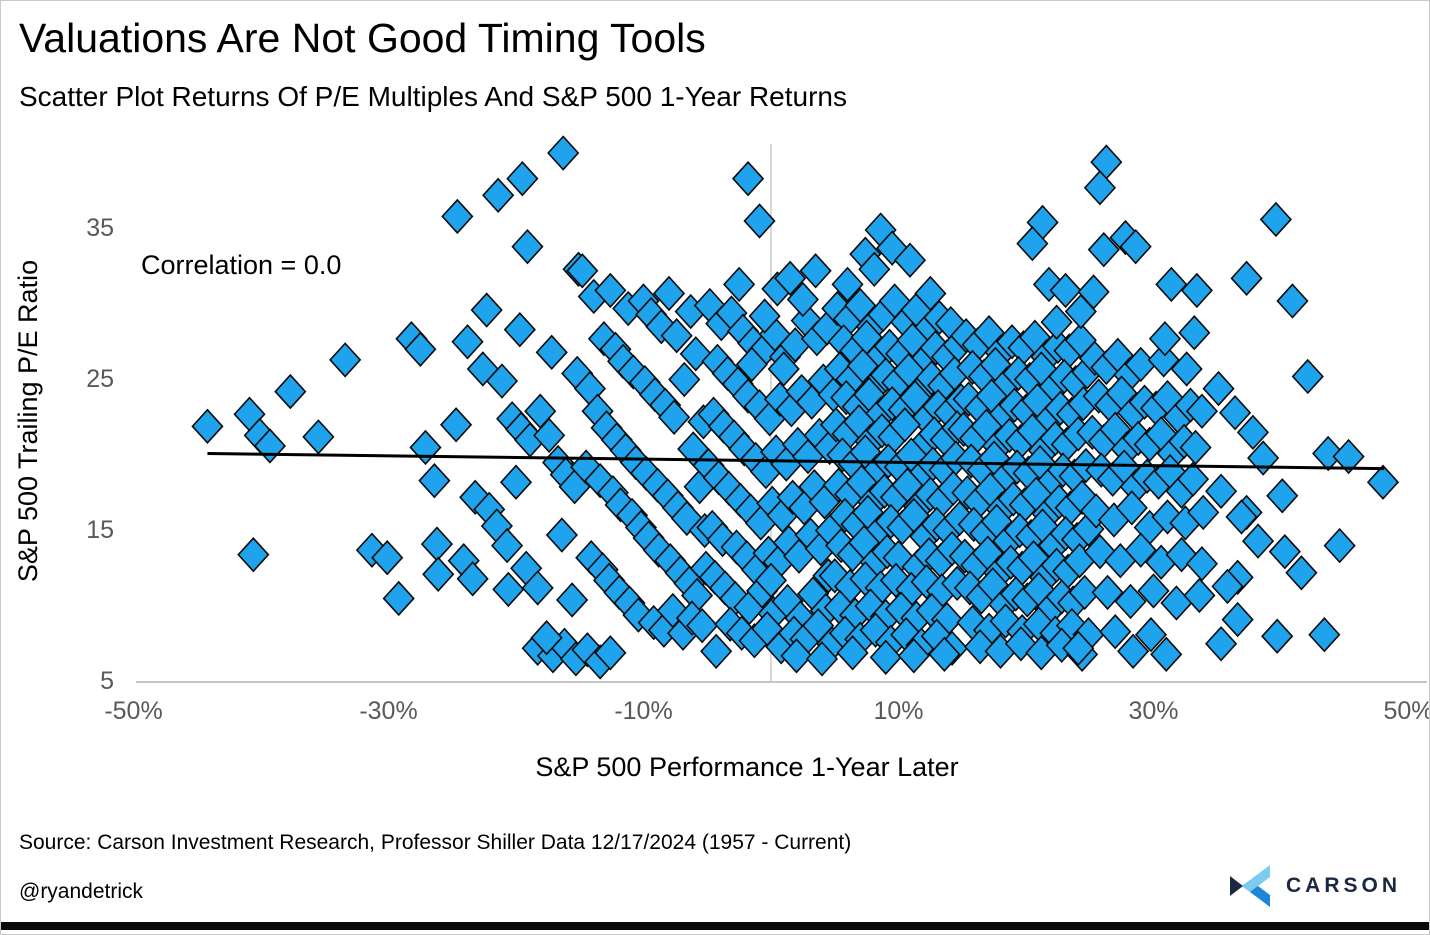  Describe the element at coordinates (643, 711) in the screenshot. I see `x-tick-label: -10%` at that location.